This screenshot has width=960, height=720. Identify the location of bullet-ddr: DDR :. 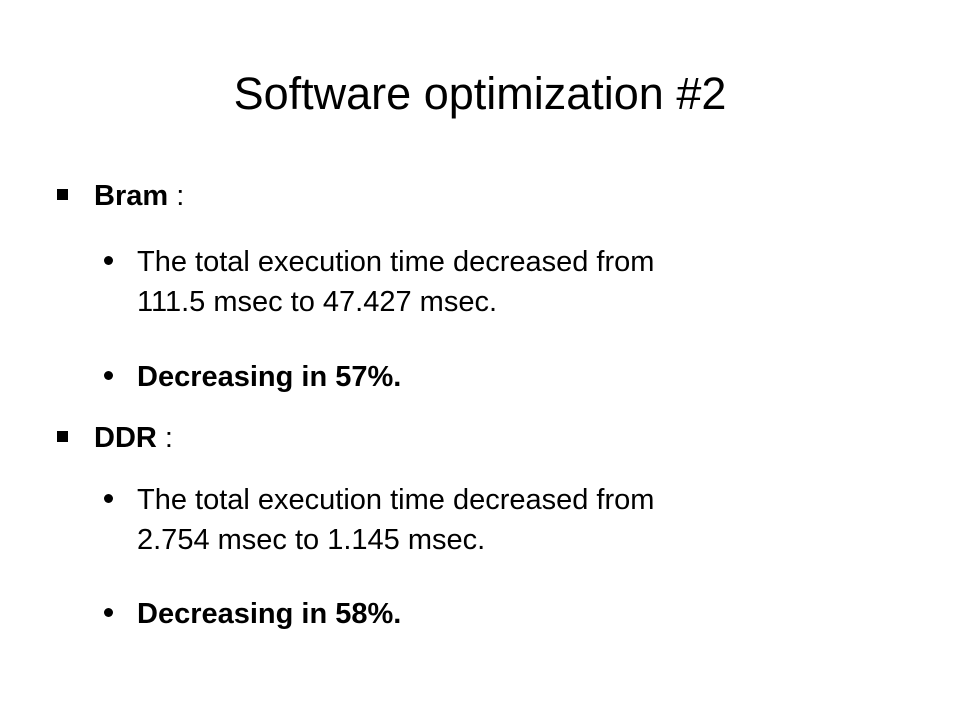
(115, 438).